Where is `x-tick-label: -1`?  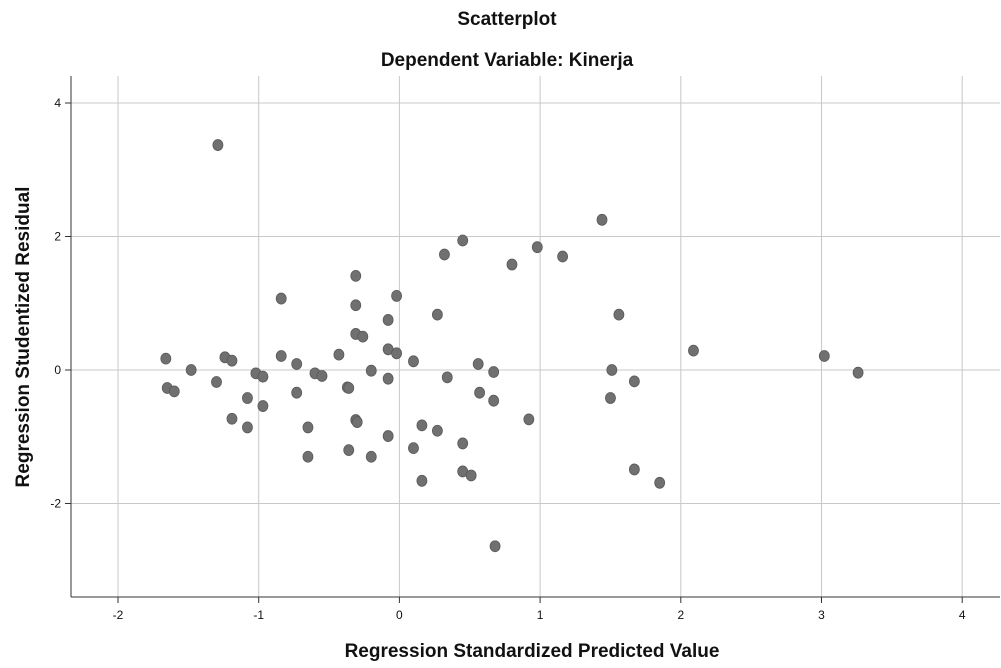
x-tick-label: -1 is located at coordinates (258, 615).